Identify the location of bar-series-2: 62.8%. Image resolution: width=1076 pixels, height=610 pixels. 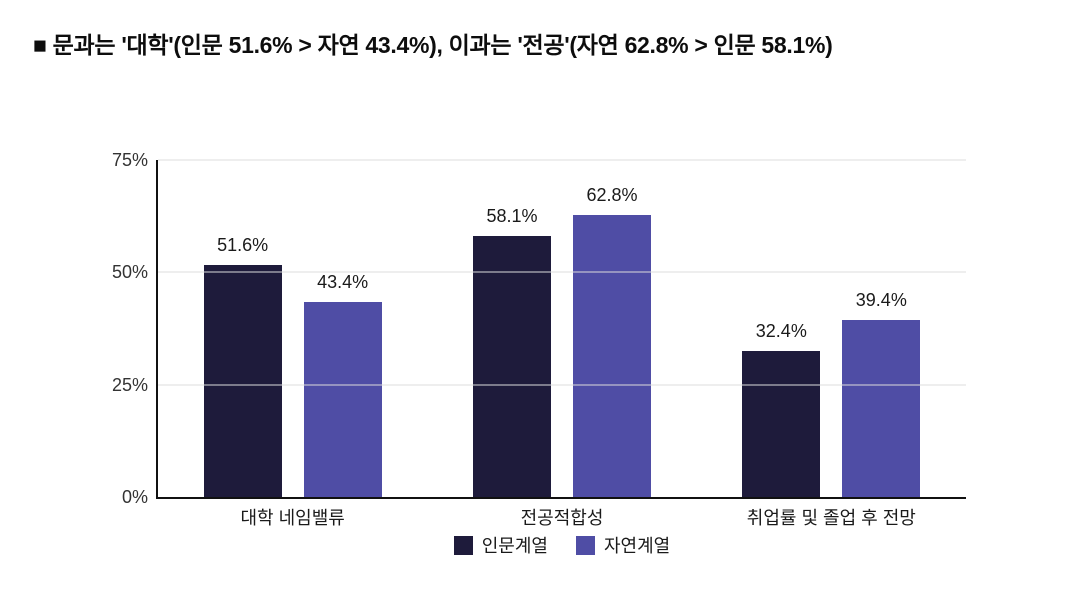
(611, 341).